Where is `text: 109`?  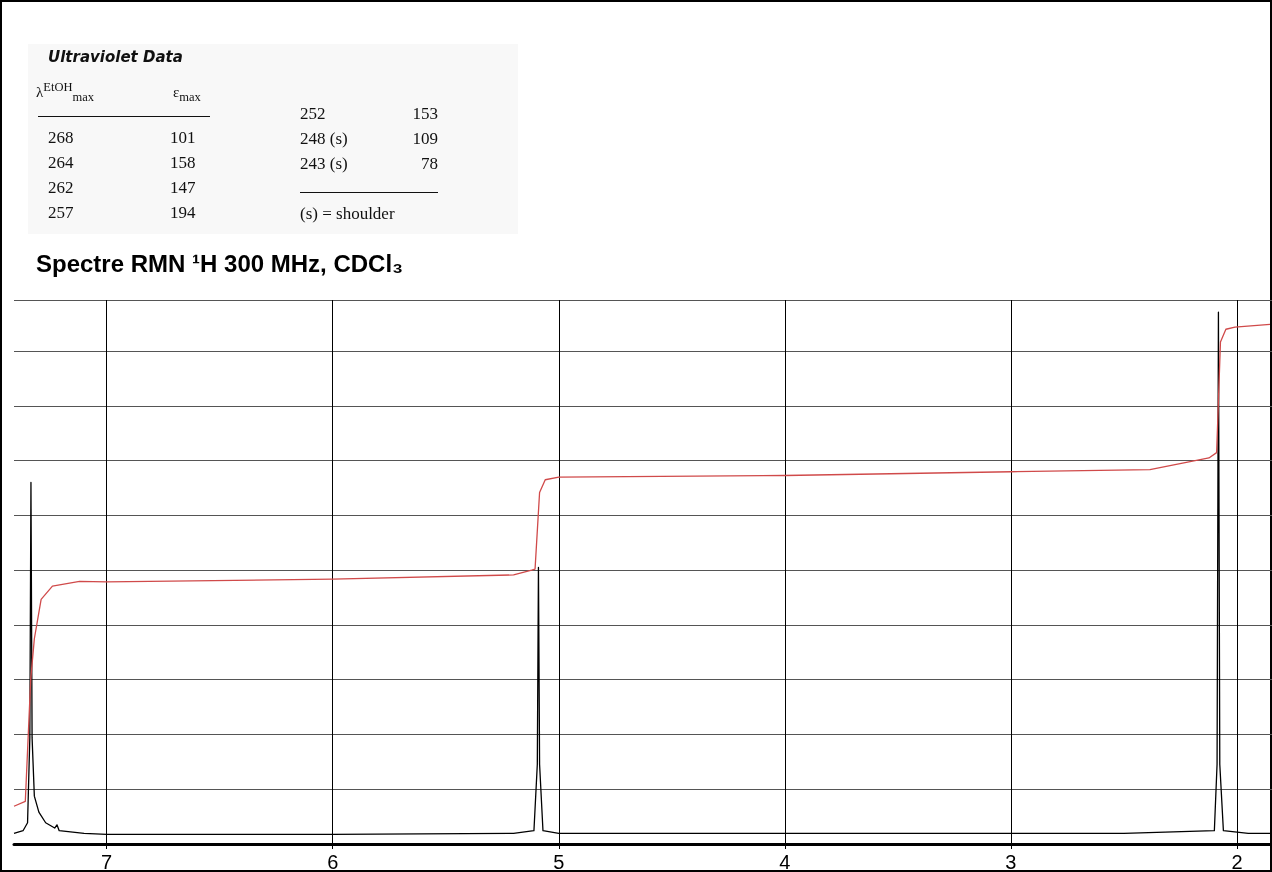 text: 109 is located at coordinates (424, 139).